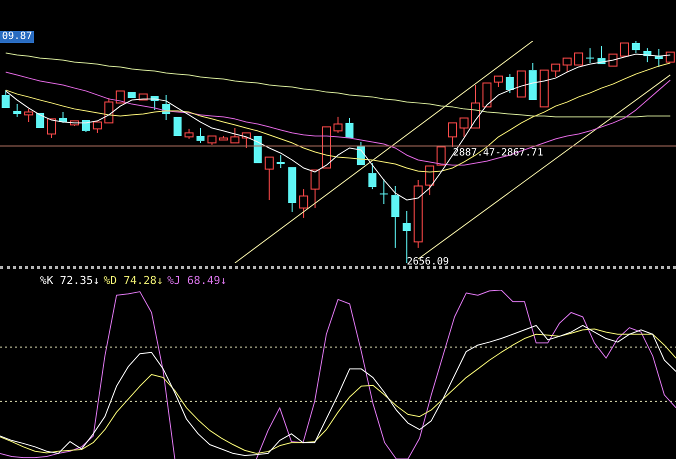 Image resolution: width=676 pixels, height=459 pixels. What do you see at coordinates (17, 37) in the screenshot?
I see `annotation: 09.87` at bounding box center [17, 37].